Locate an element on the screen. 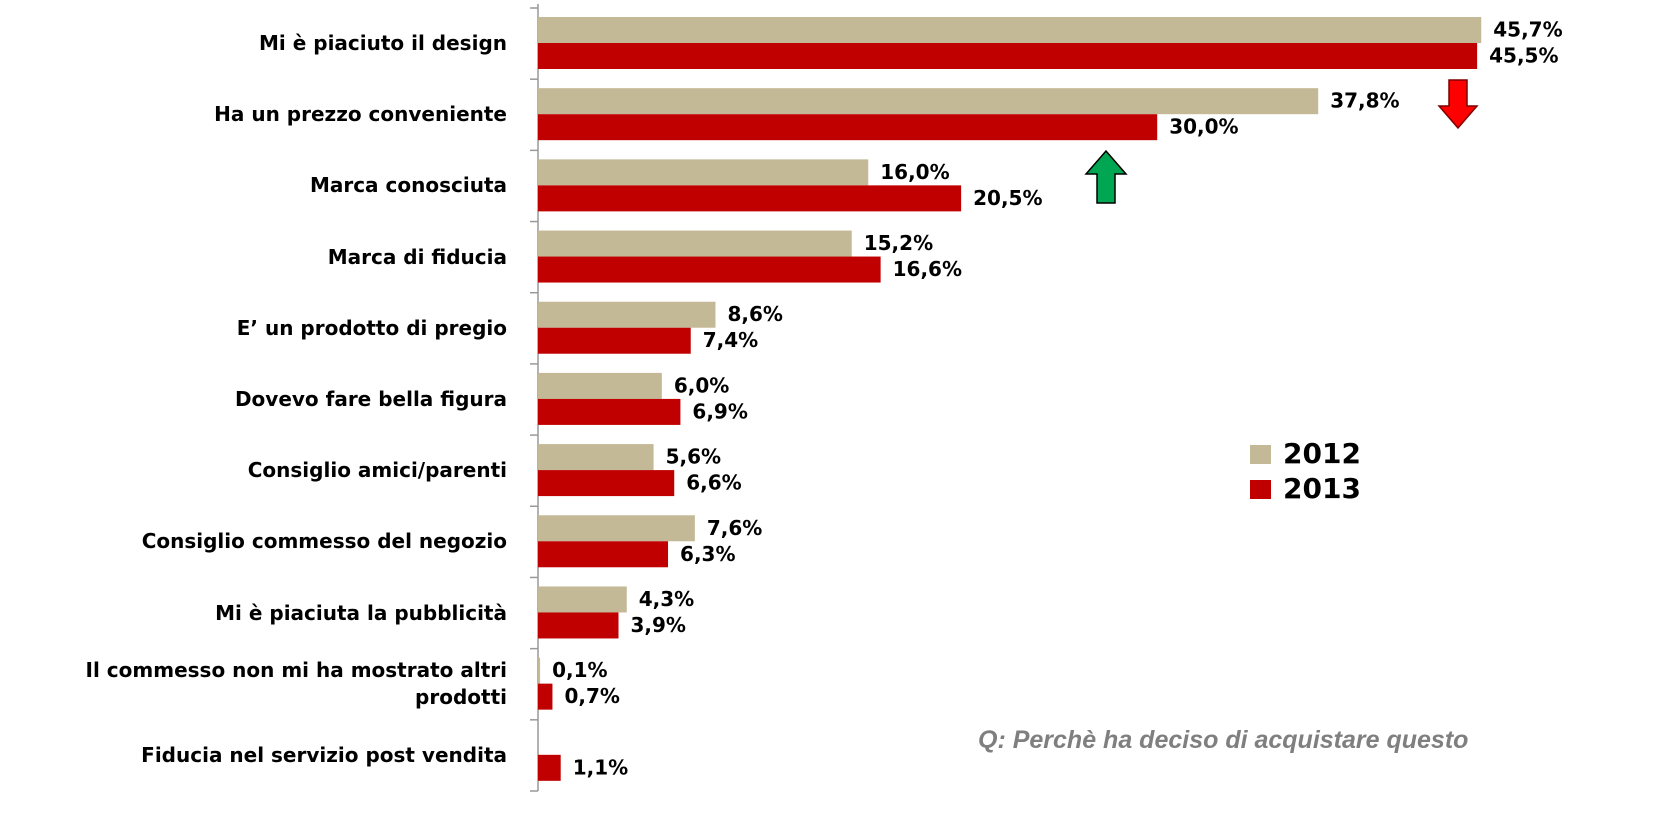 This screenshot has height=835, width=1662. value-label: 6,6% is located at coordinates (713, 483).